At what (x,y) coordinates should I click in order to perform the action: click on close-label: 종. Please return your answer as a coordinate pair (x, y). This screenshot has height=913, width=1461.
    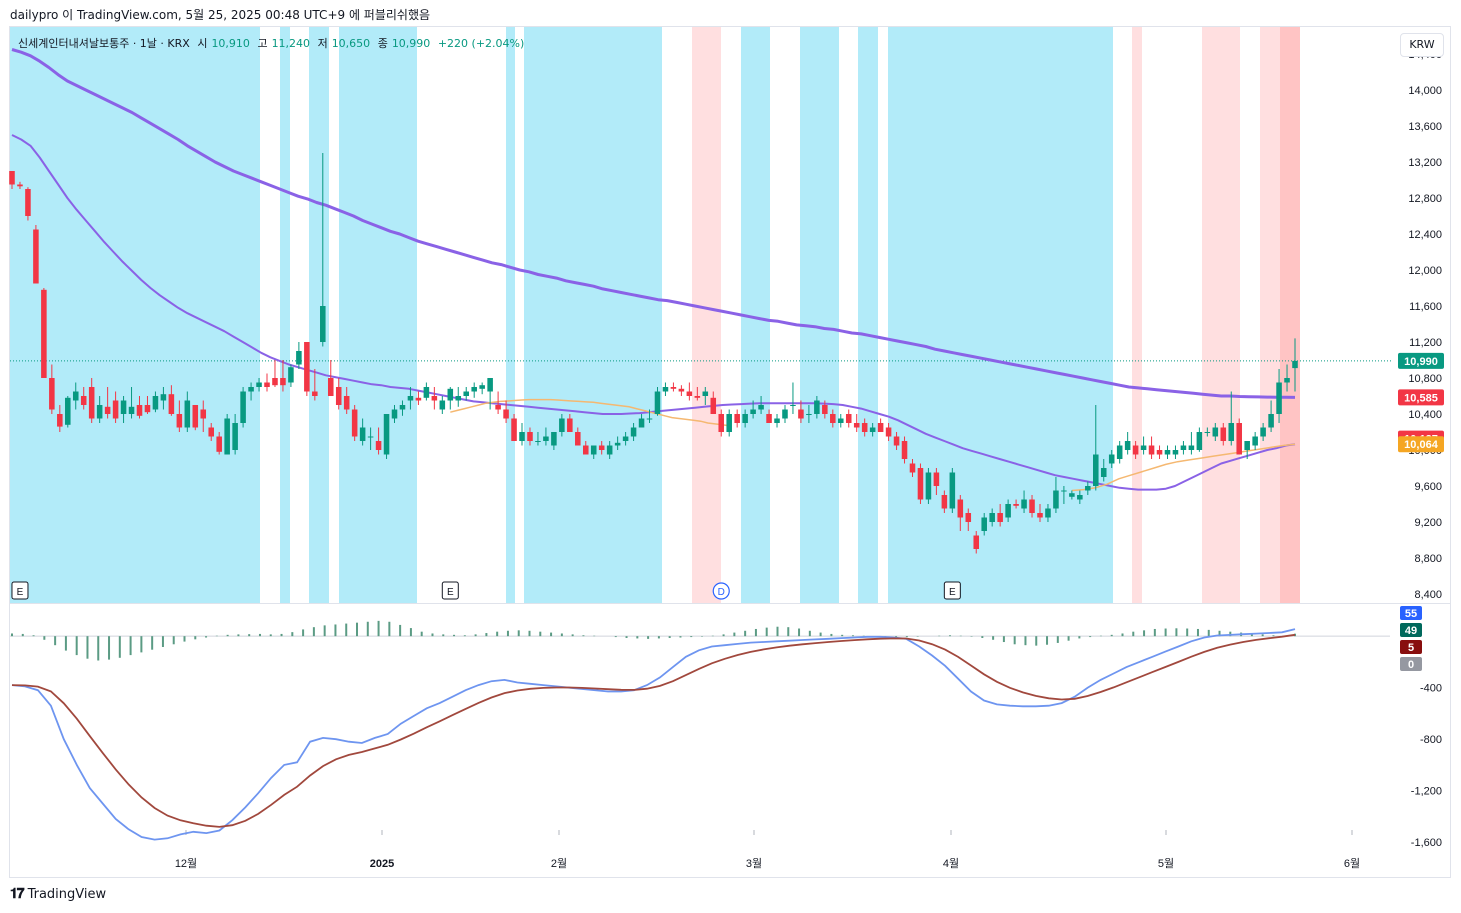
    Looking at the image, I should click on (382, 43).